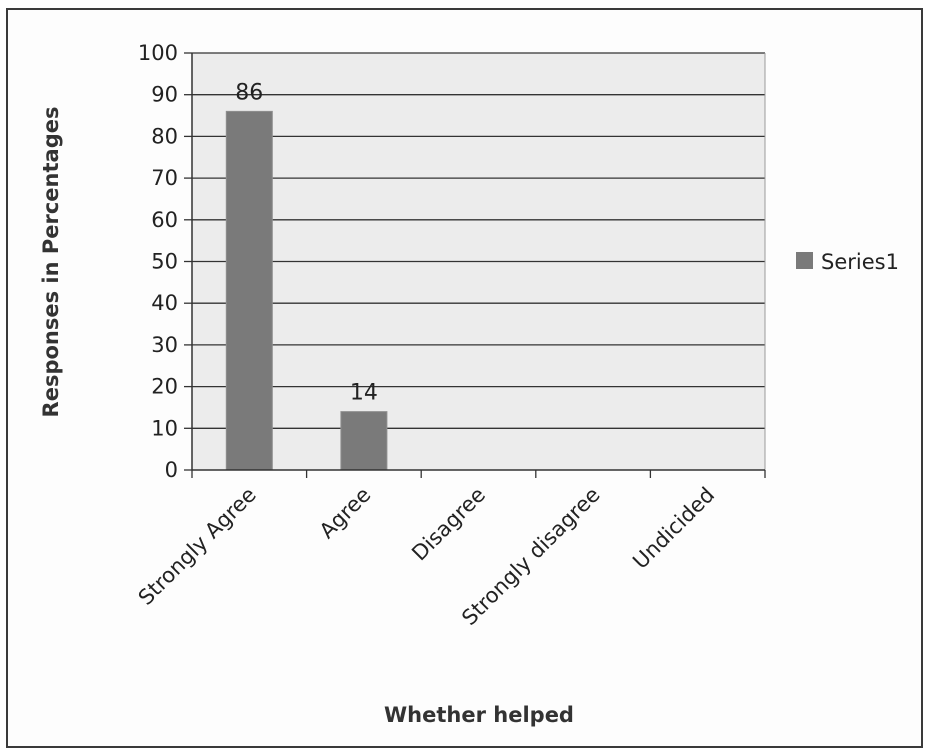  Describe the element at coordinates (364, 393) in the screenshot. I see `data-label: 14` at that location.